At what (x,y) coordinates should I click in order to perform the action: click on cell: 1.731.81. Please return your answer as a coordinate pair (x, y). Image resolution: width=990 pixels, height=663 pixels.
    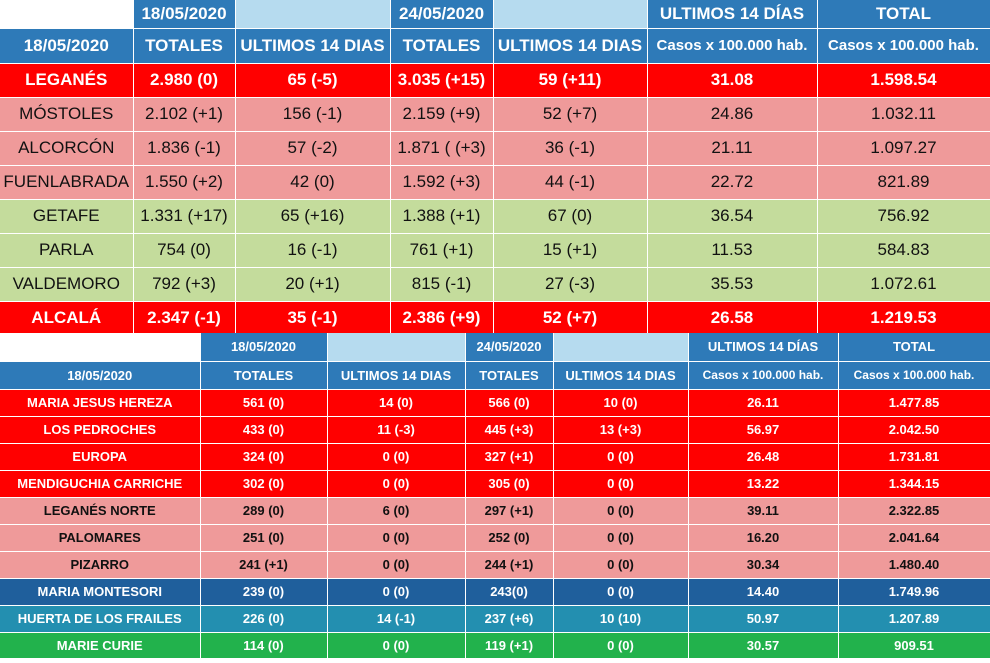
    Looking at the image, I should click on (914, 457).